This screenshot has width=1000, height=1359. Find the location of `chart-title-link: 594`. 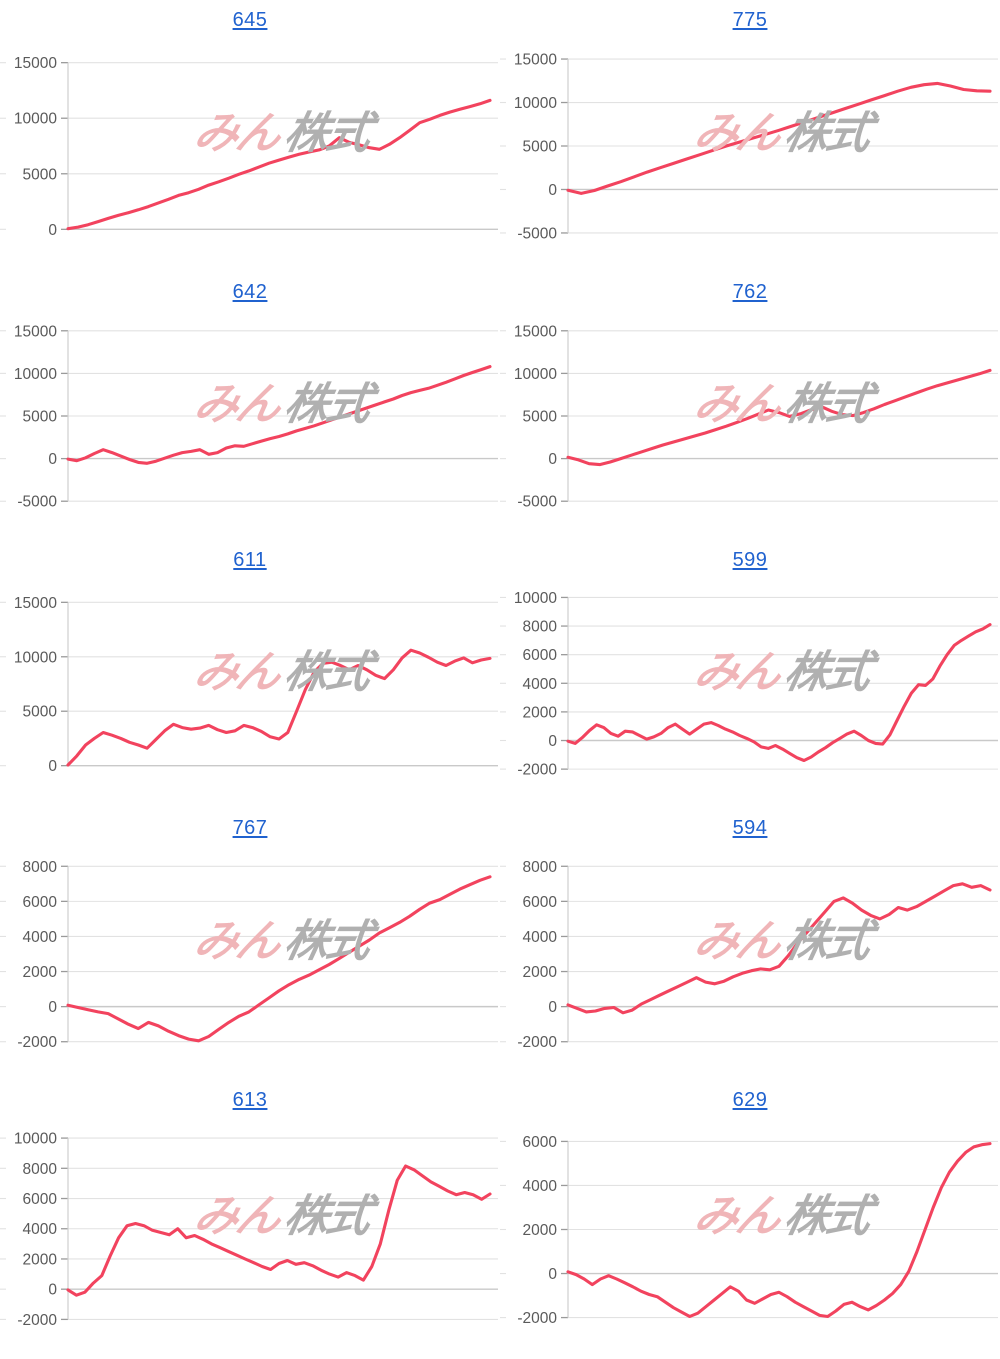

chart-title-link: 594 is located at coordinates (750, 828).